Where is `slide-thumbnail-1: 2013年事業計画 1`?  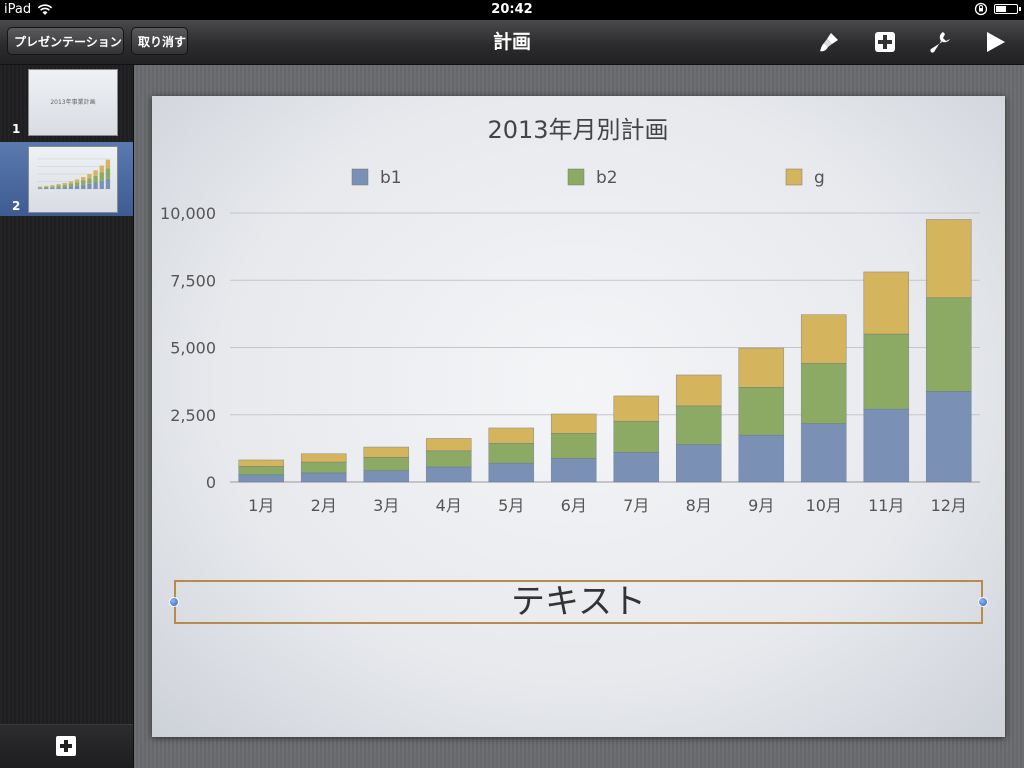 slide-thumbnail-1: 2013年事業計画 1 is located at coordinates (66, 102).